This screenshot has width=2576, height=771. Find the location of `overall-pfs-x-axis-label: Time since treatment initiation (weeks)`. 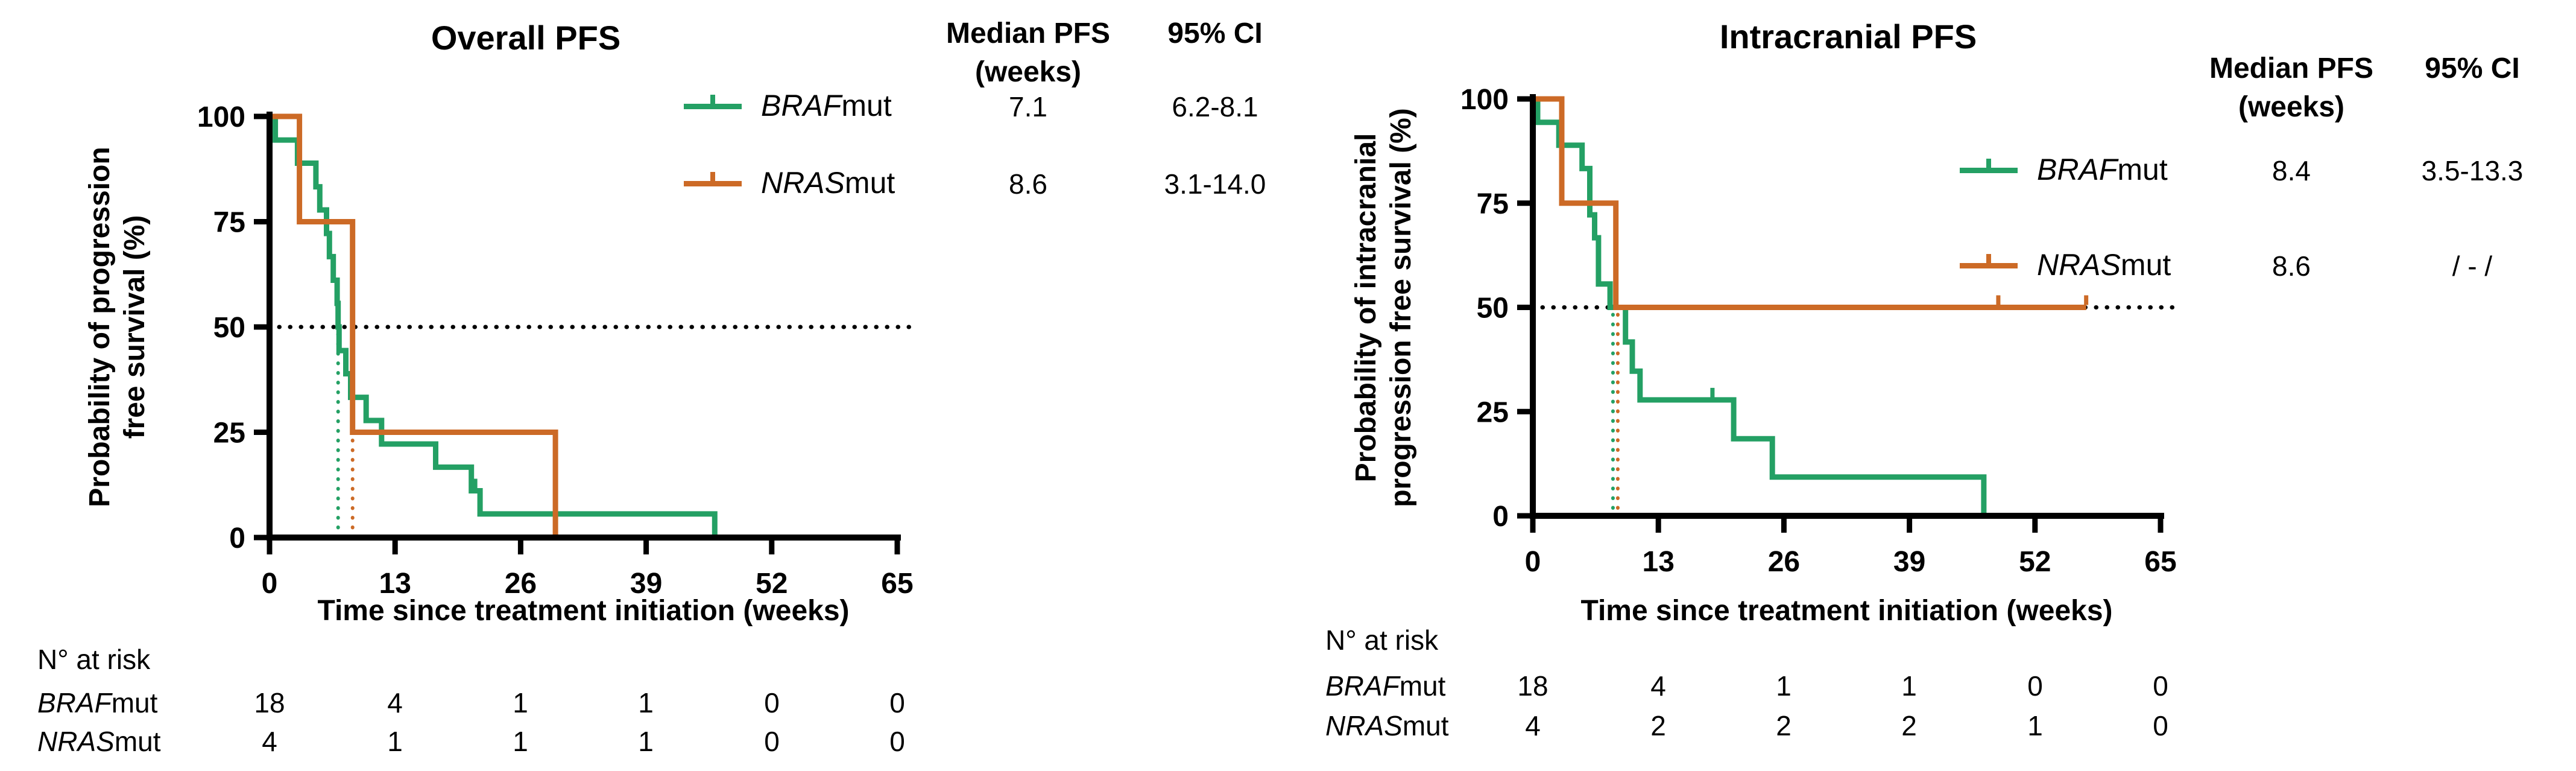

overall-pfs-x-axis-label: Time since treatment initiation (weeks) is located at coordinates (583, 611).